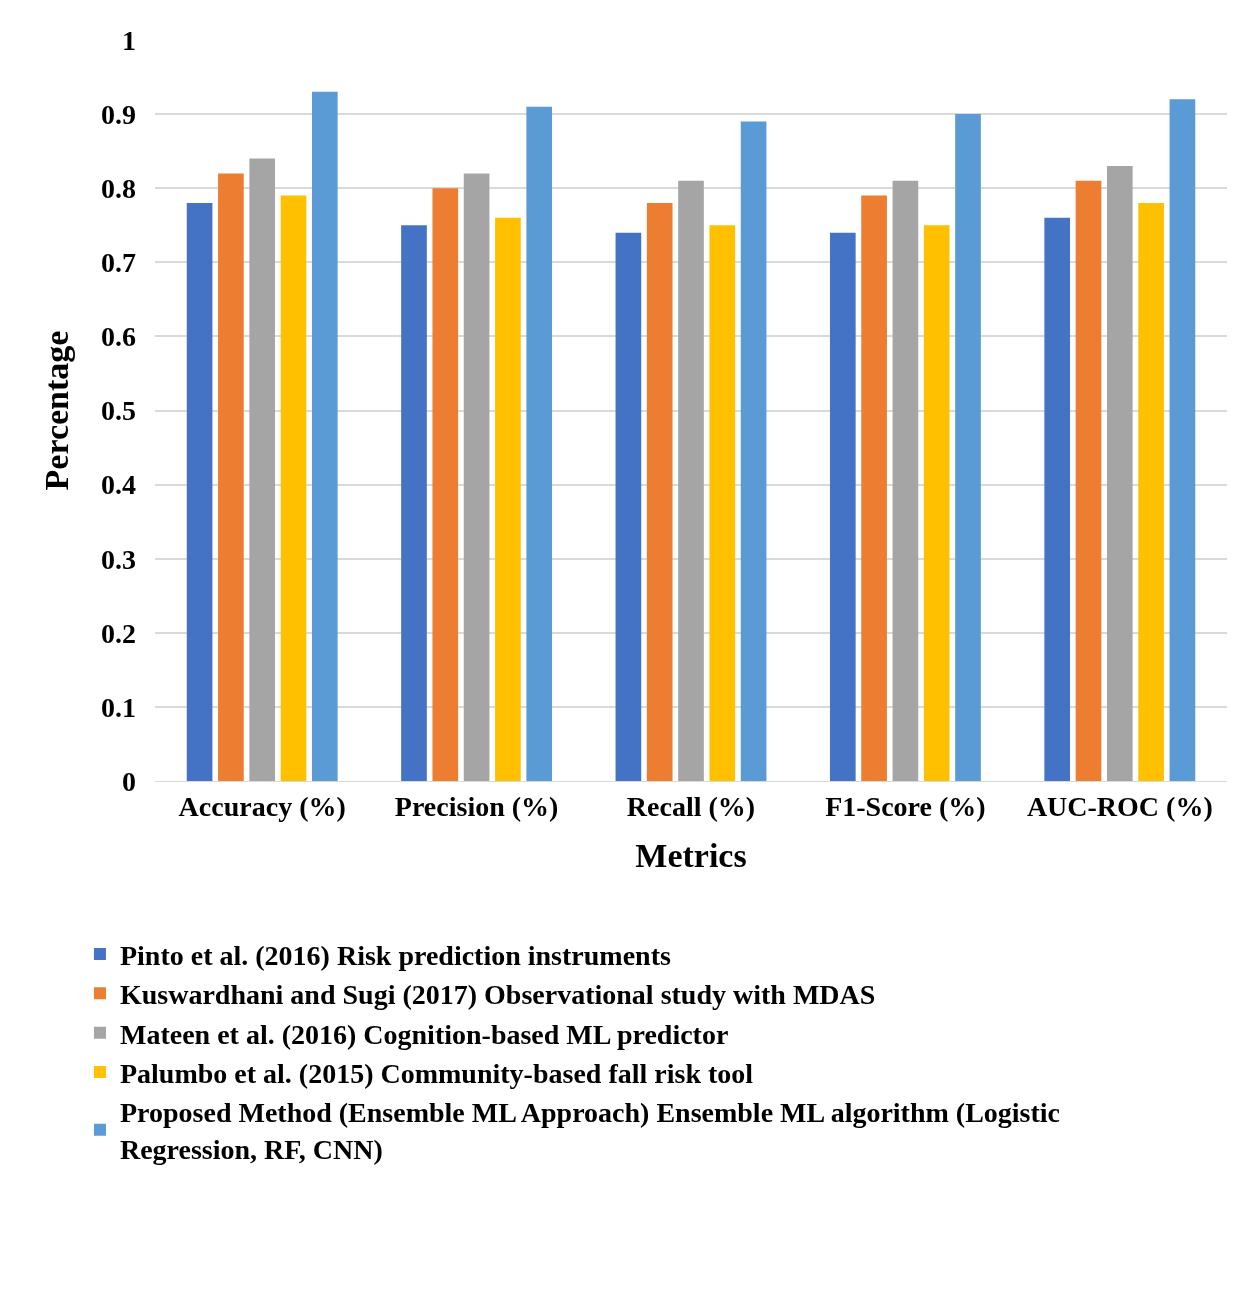  Describe the element at coordinates (476, 806) in the screenshot. I see `x-tick-label: Precision (%)` at that location.